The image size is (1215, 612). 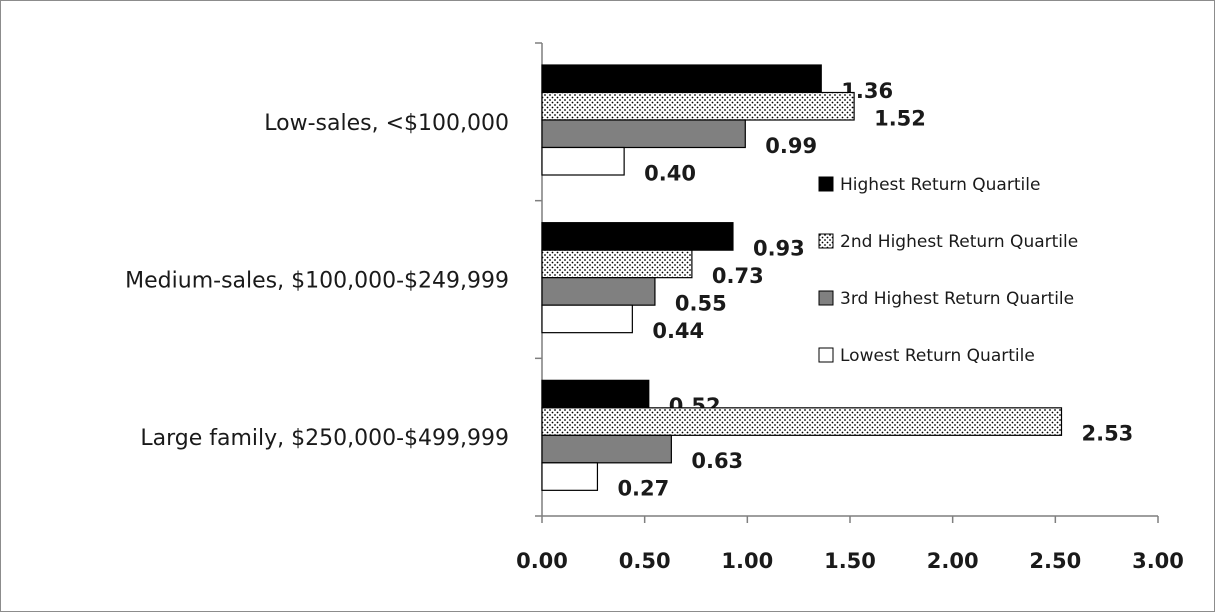 What do you see at coordinates (959, 242) in the screenshot?
I see `legend-label: 2nd Highest Return Quartile` at bounding box center [959, 242].